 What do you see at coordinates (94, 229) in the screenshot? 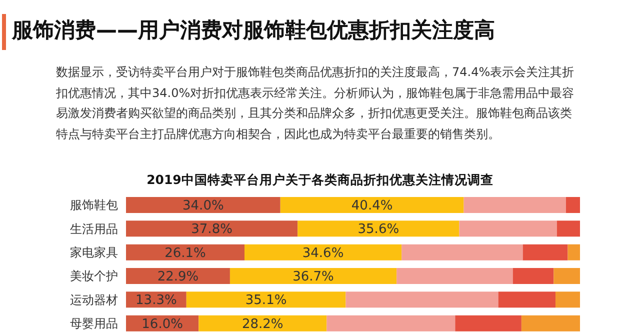
I see `y-tick-label: 生活用品` at bounding box center [94, 229].